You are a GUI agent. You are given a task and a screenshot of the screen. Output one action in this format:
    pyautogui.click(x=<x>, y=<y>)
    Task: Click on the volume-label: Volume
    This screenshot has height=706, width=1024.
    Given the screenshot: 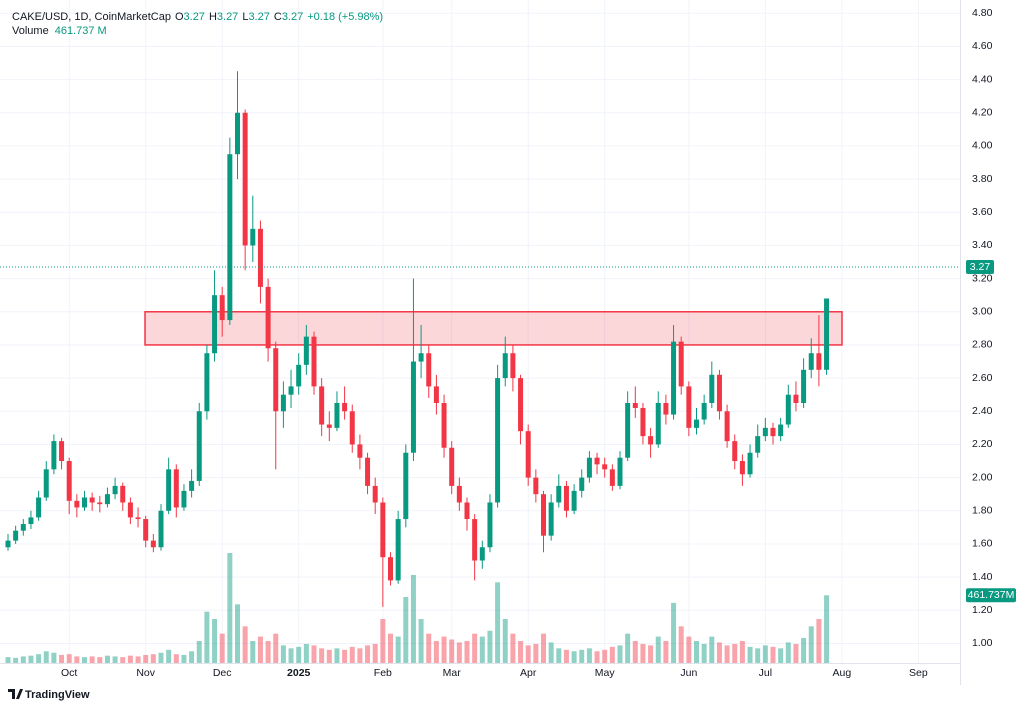 What is the action you would take?
    pyautogui.click(x=30, y=31)
    